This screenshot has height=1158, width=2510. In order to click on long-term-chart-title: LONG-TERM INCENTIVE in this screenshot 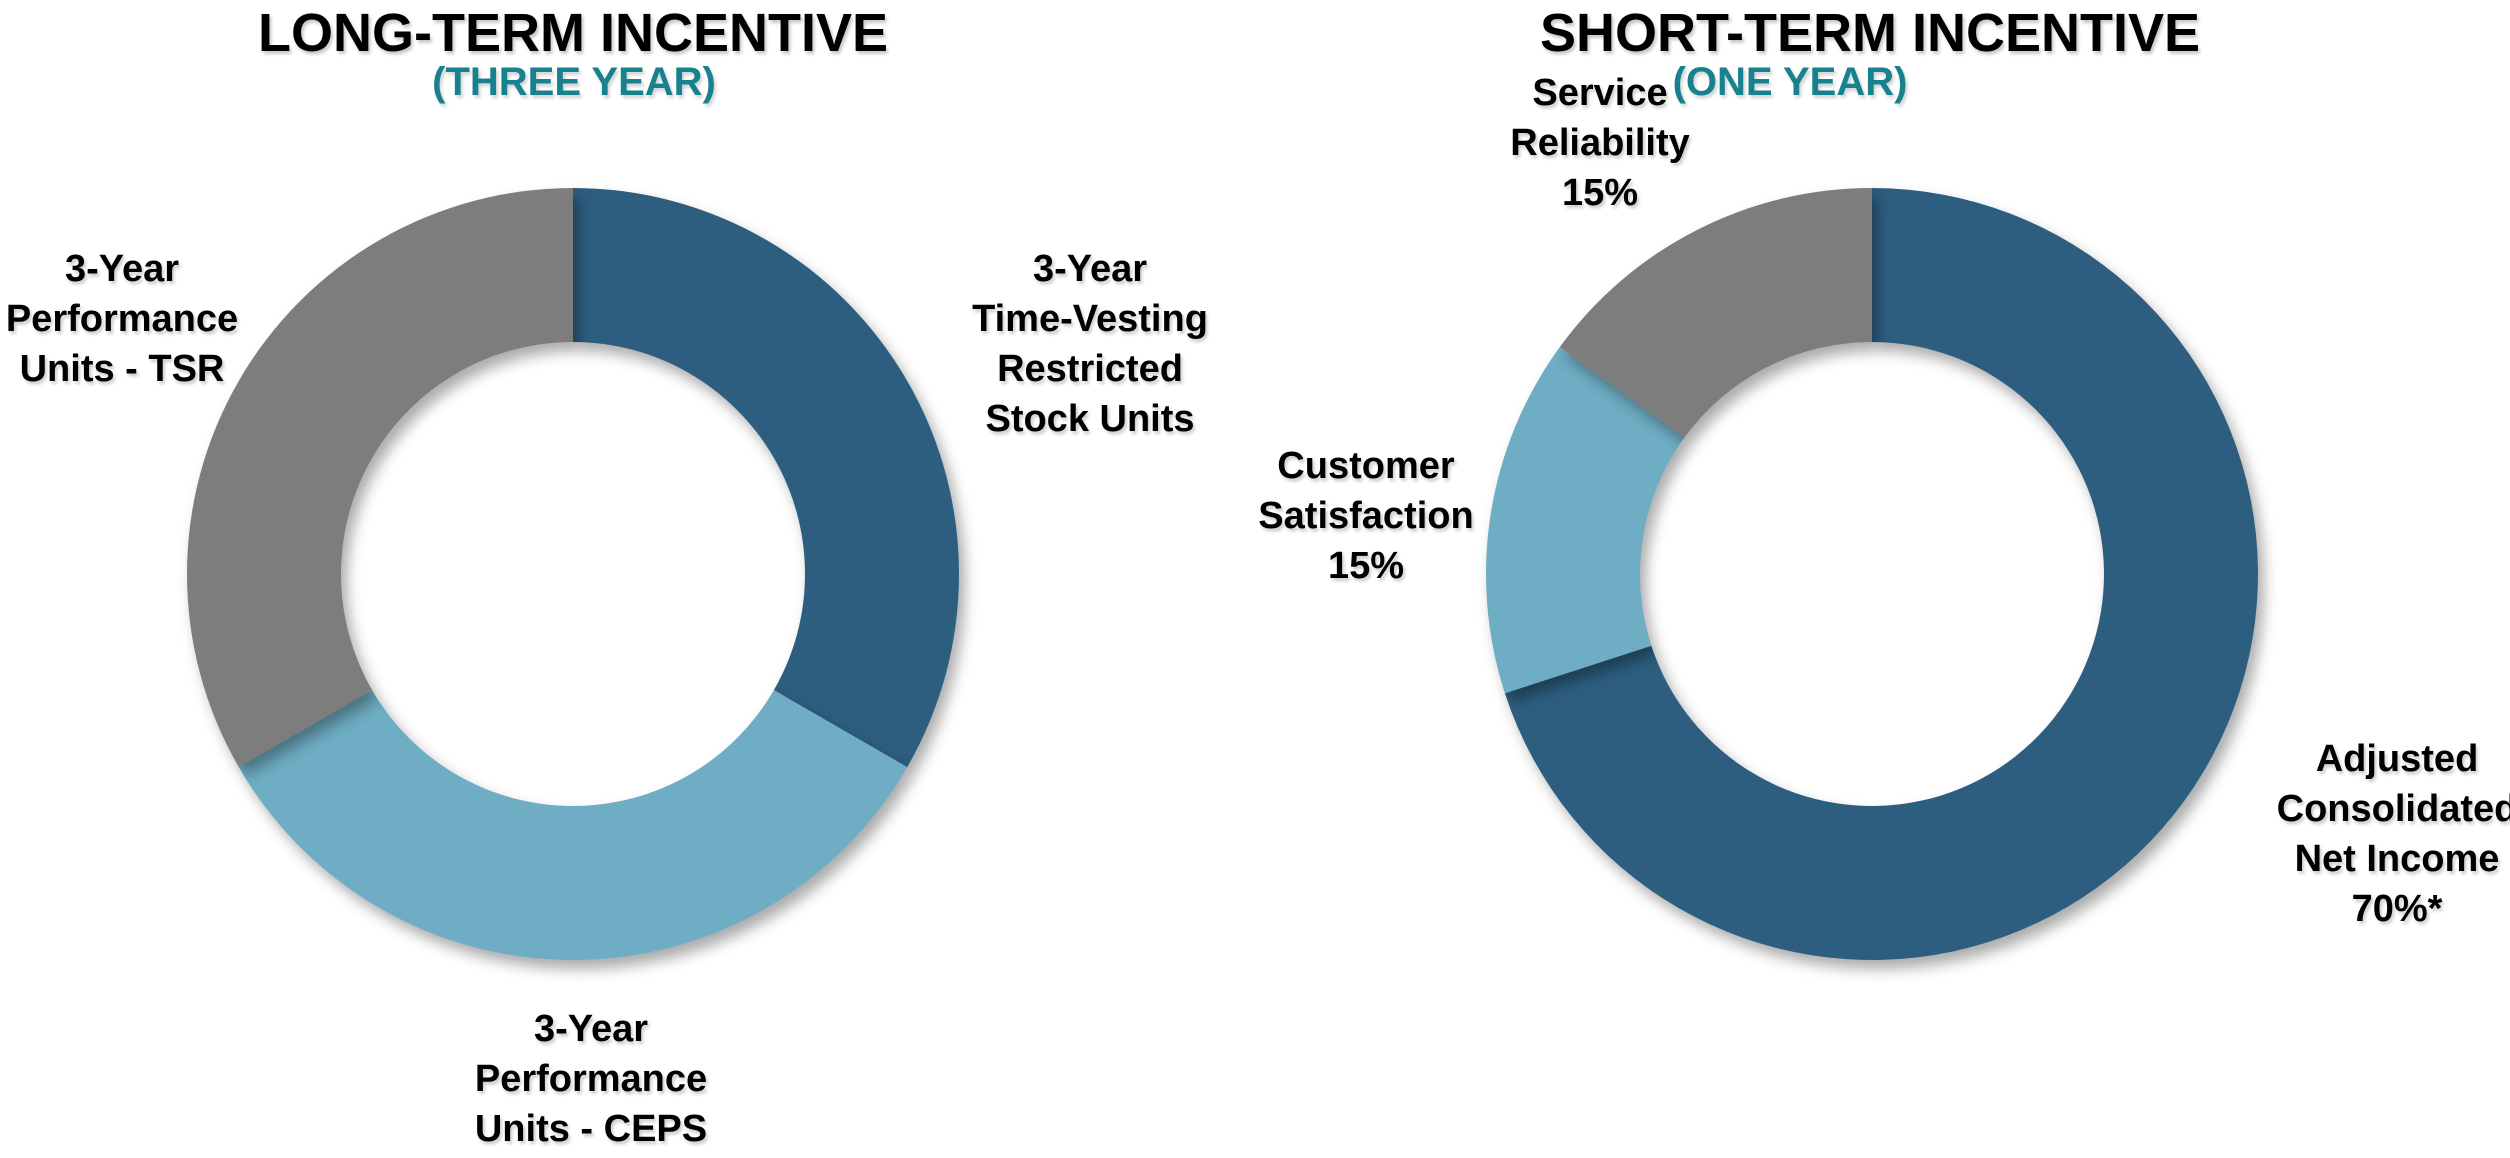, I will do `click(573, 33)`.